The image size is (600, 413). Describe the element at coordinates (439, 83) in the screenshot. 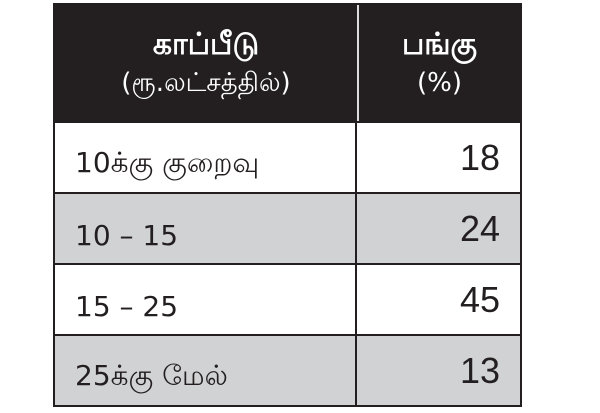

I see `share-unit: (%)` at that location.